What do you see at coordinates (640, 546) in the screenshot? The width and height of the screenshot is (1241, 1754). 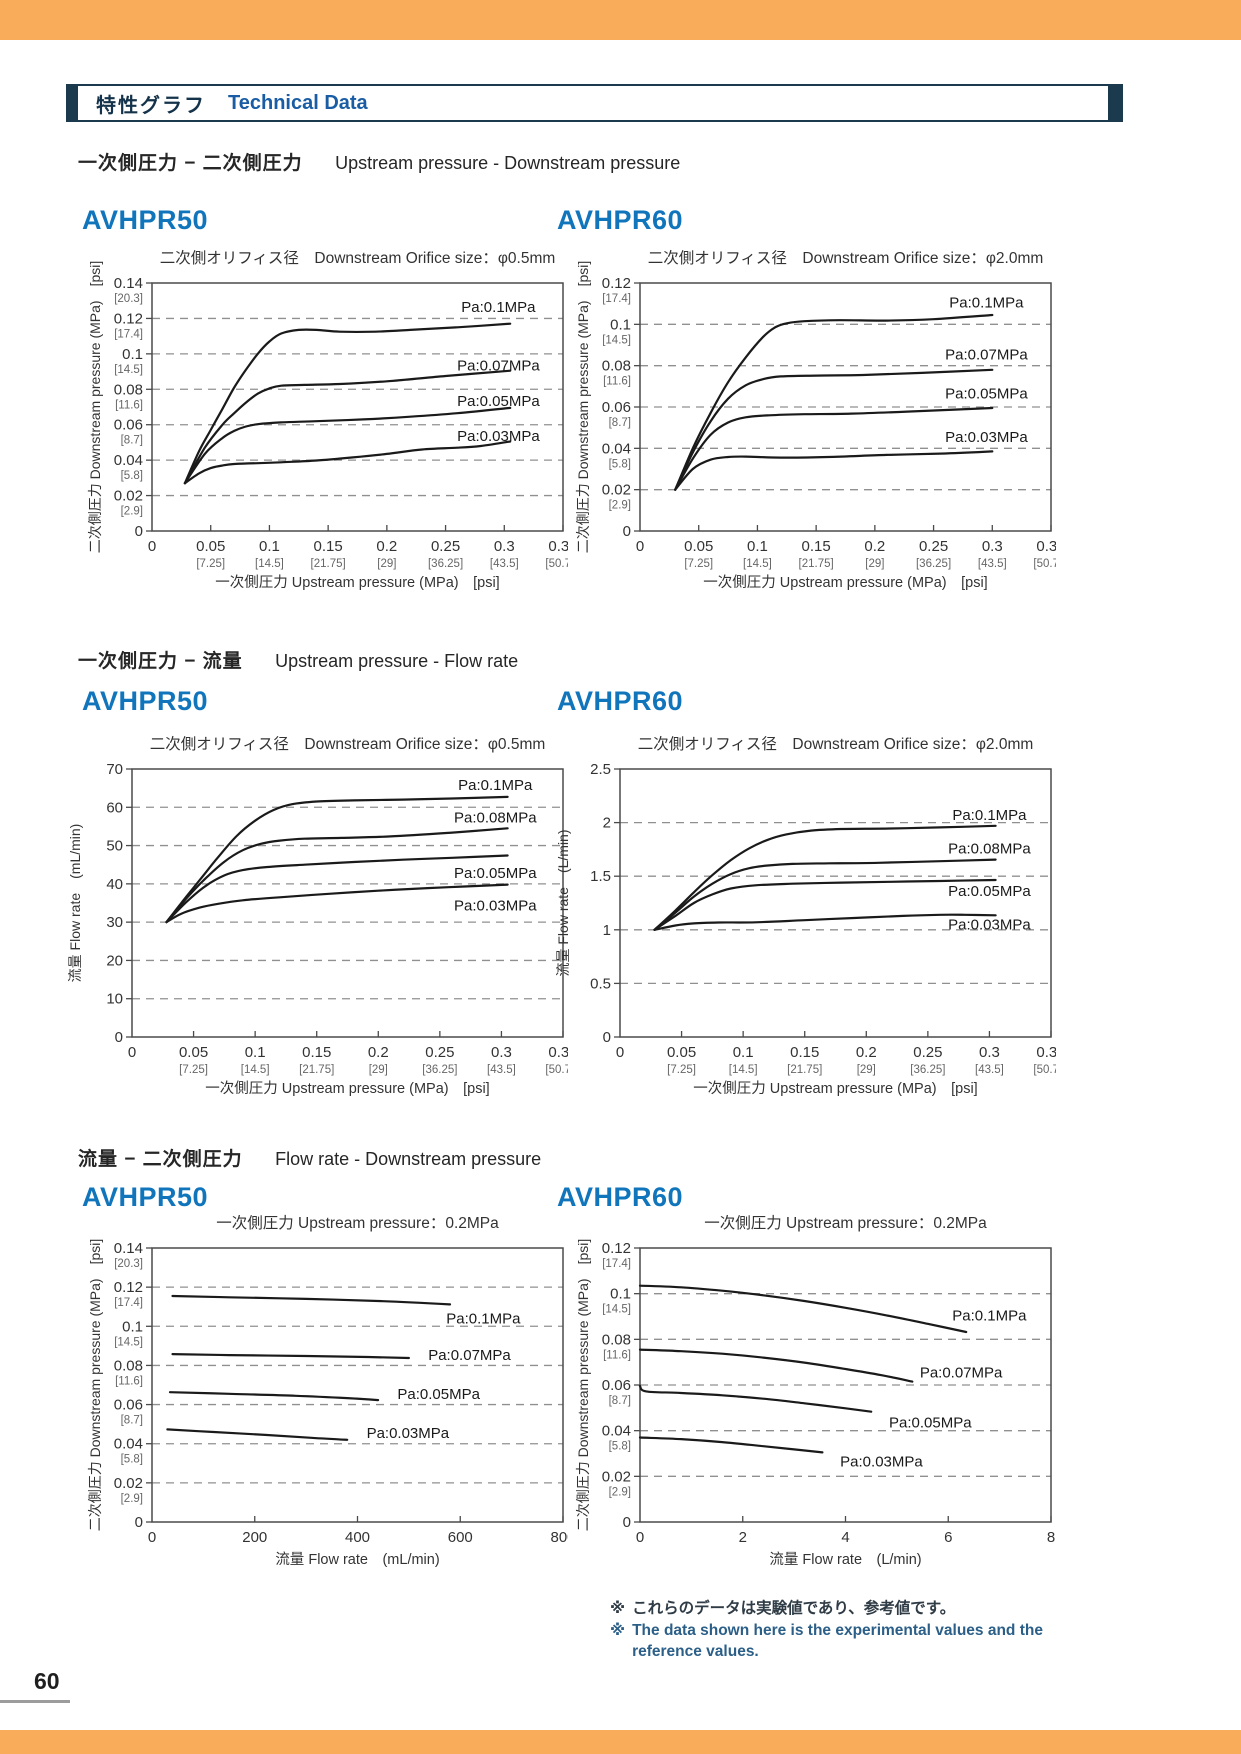 I see `x-tick-label: 0` at bounding box center [640, 546].